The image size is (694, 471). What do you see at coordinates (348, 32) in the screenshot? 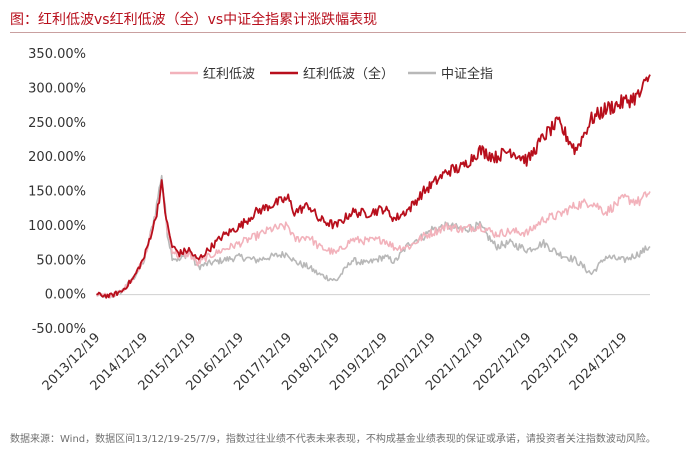
I see `title-divider` at bounding box center [348, 32].